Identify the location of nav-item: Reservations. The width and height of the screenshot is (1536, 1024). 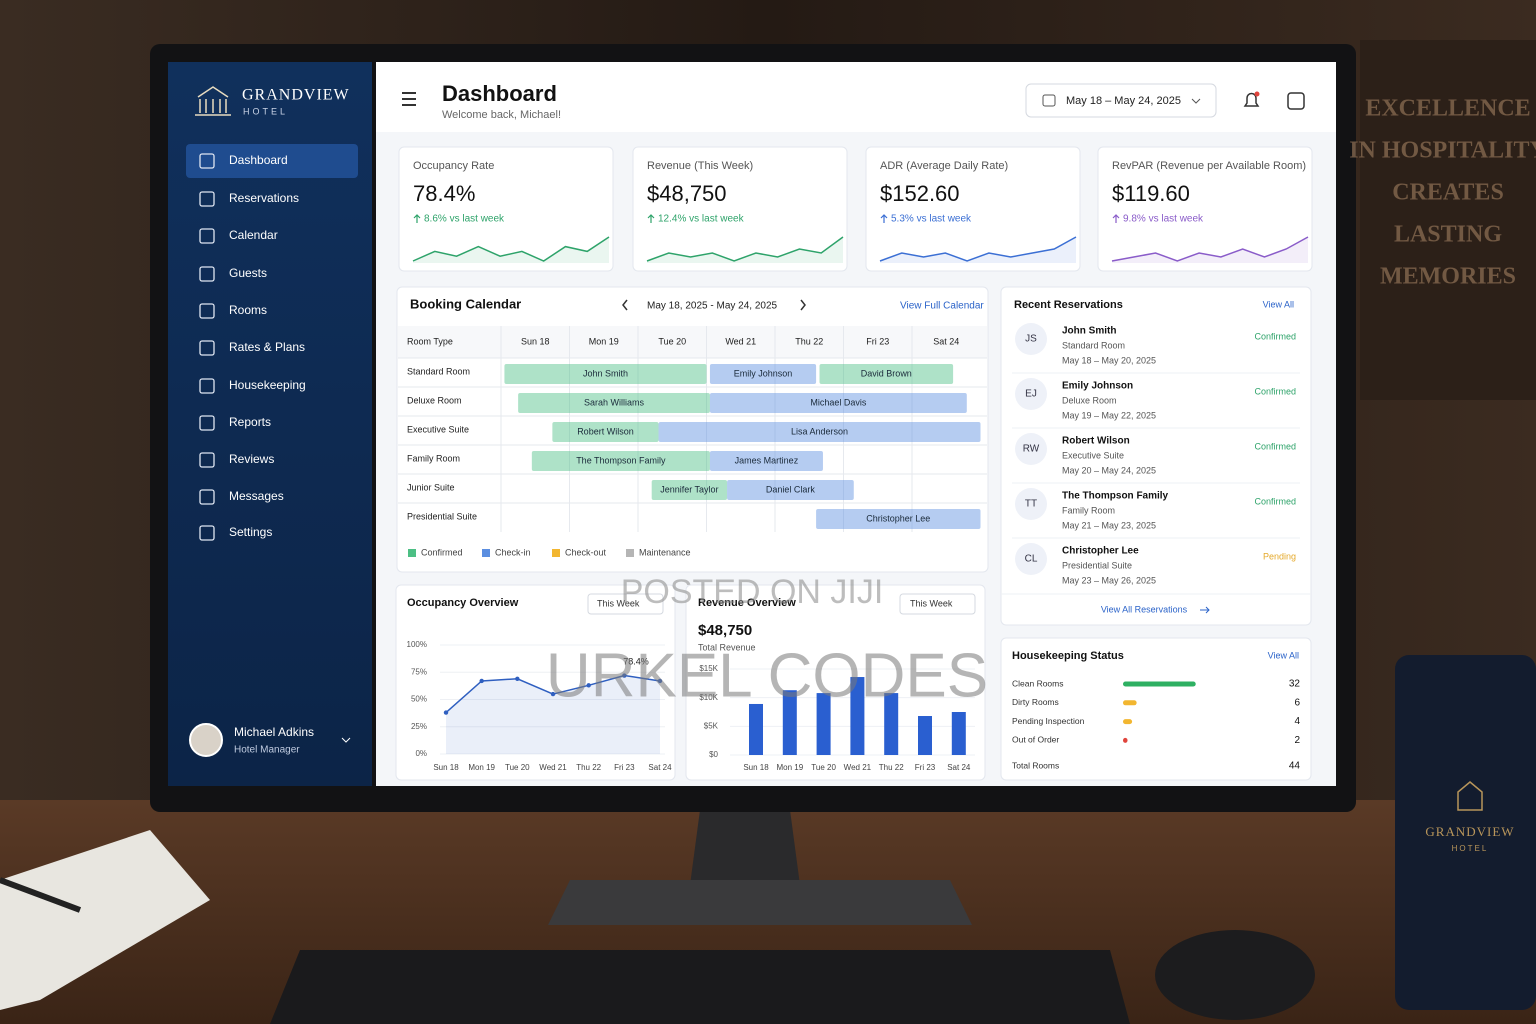
(264, 198).